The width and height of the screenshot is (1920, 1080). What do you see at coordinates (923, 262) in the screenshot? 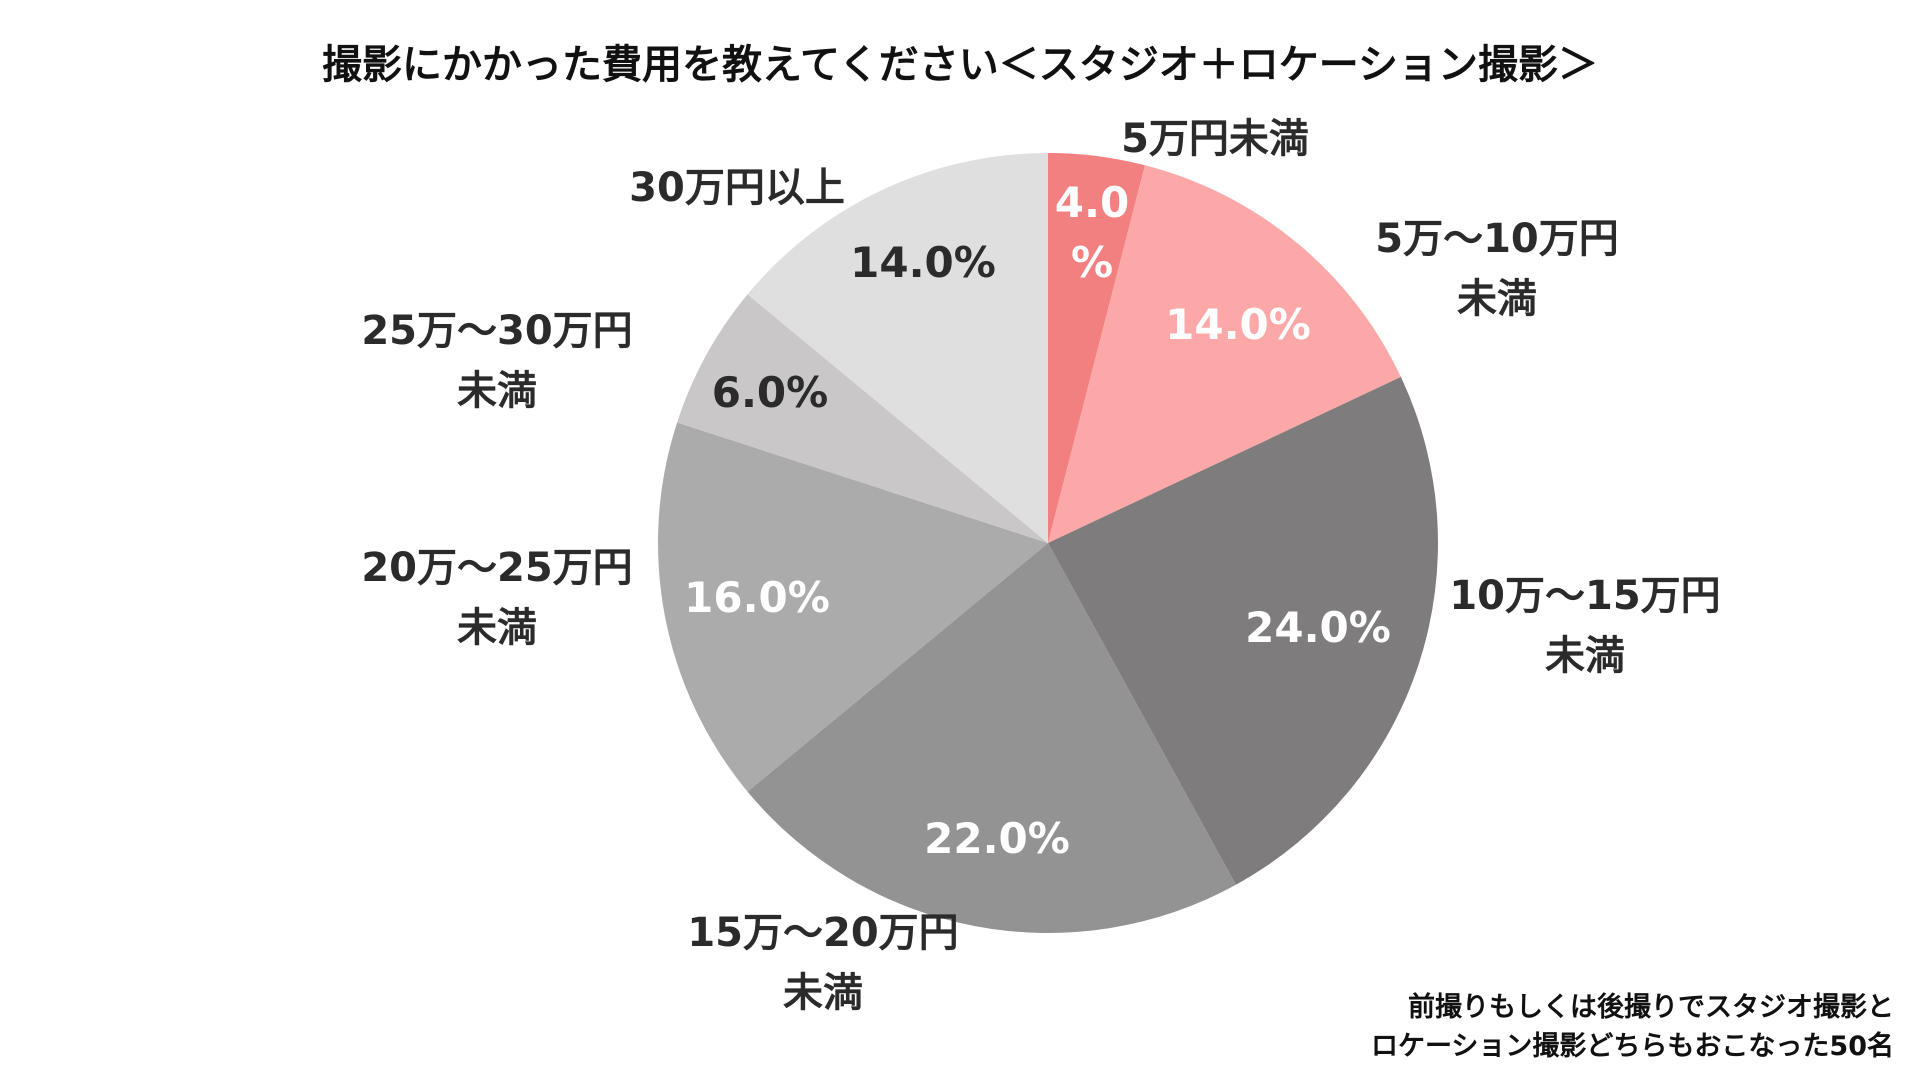
I see `value-label-7: 14.0%` at bounding box center [923, 262].